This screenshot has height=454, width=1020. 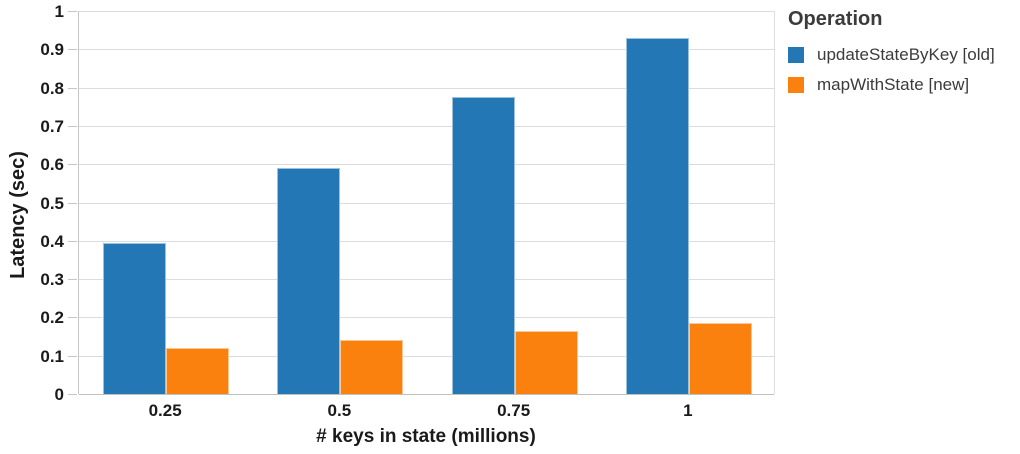 What do you see at coordinates (426, 165) in the screenshot?
I see `gridline-0.6` at bounding box center [426, 165].